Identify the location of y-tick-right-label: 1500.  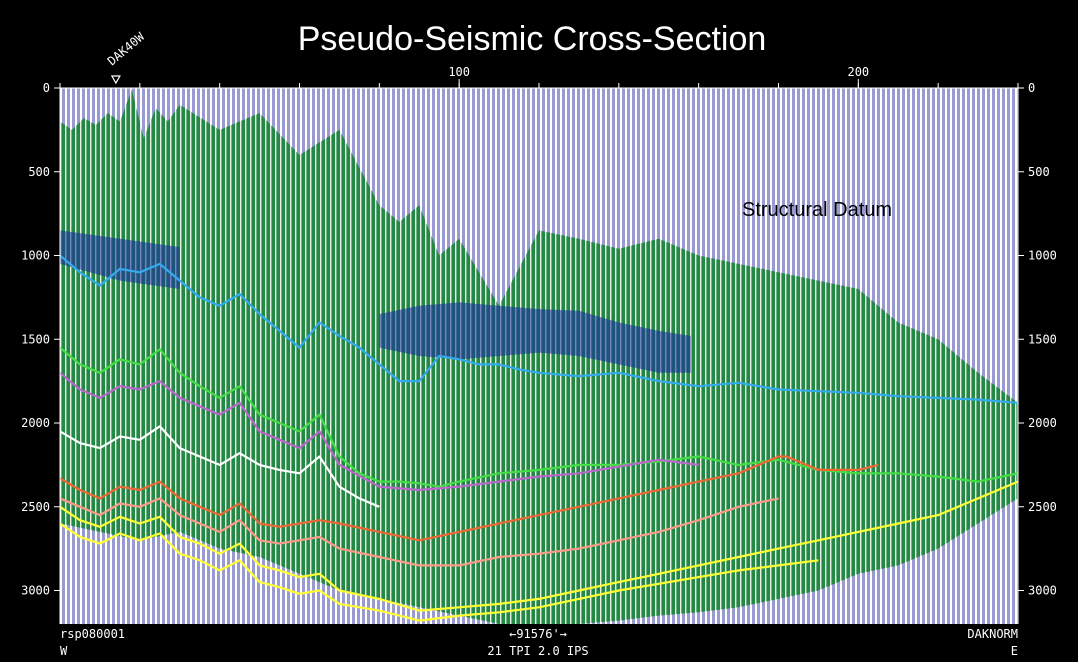
(1042, 339).